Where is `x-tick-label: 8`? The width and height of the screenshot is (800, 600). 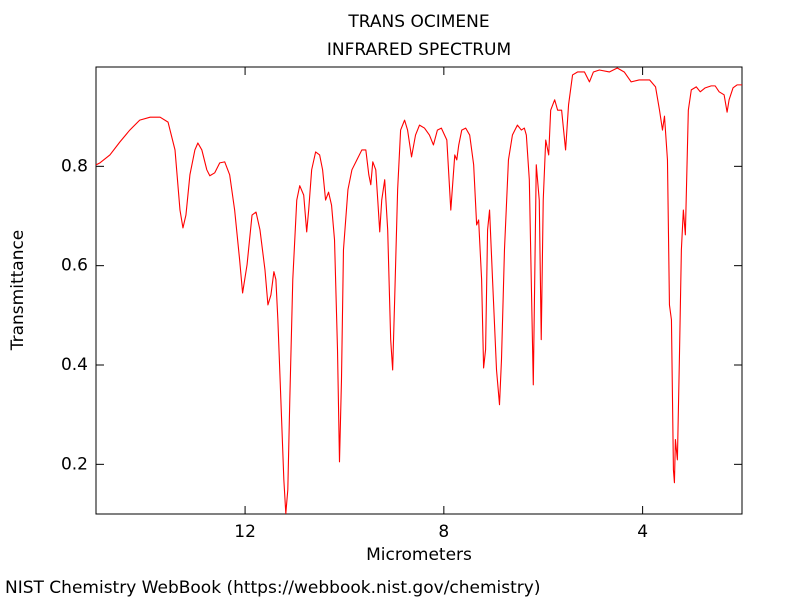
x-tick-label: 8 is located at coordinates (443, 532).